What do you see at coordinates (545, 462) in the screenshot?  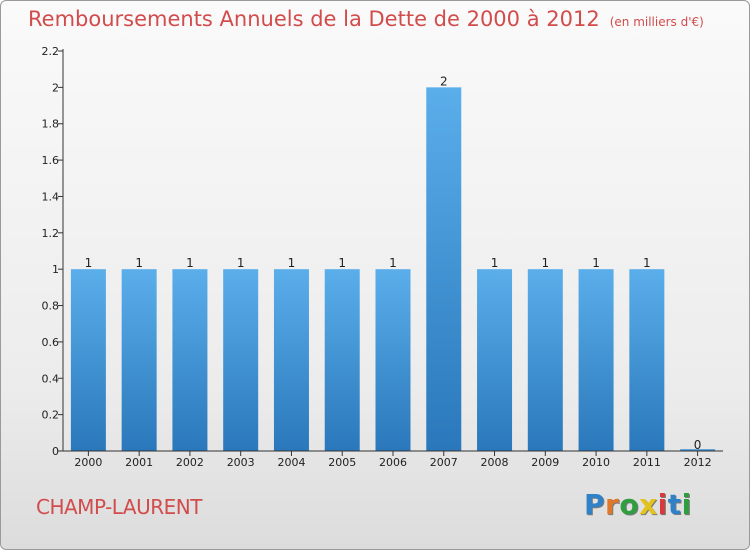 I see `x-tick-label-2009: 2009` at bounding box center [545, 462].